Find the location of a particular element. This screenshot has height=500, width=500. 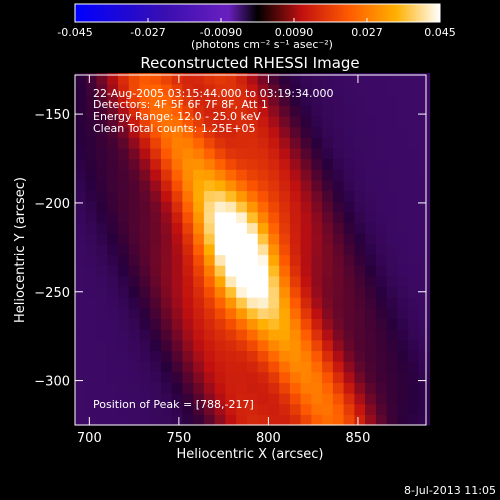

colorbar-tick-label: -0.0090 is located at coordinates (221, 32).